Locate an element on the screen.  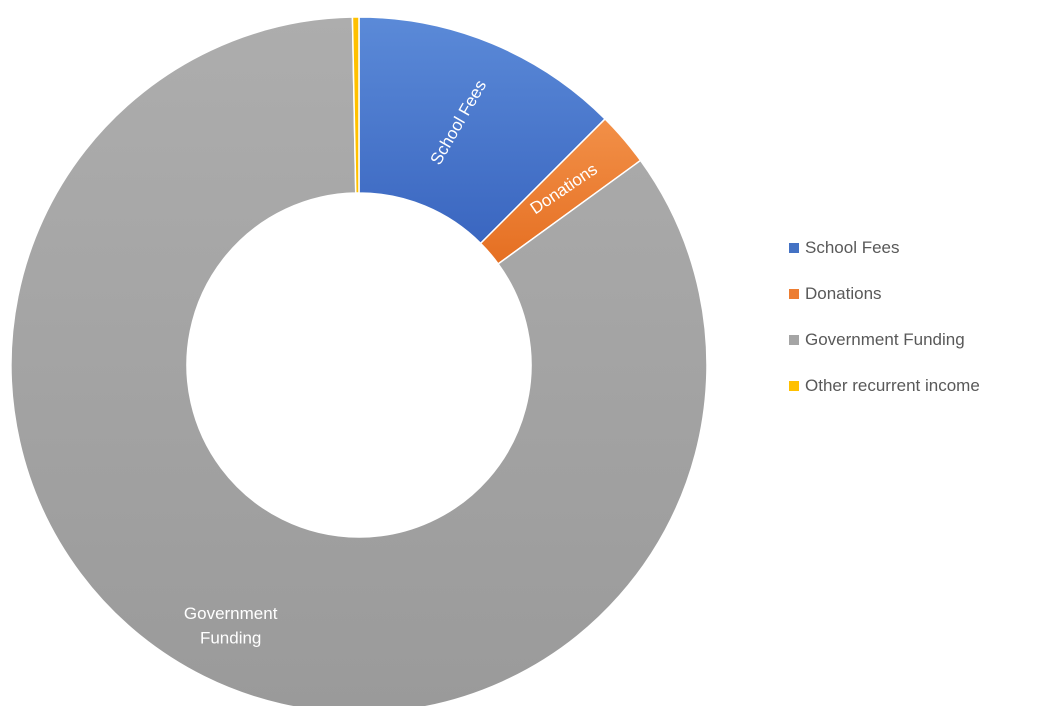
legend-item-school-fees: School Fees is located at coordinates (884, 247).